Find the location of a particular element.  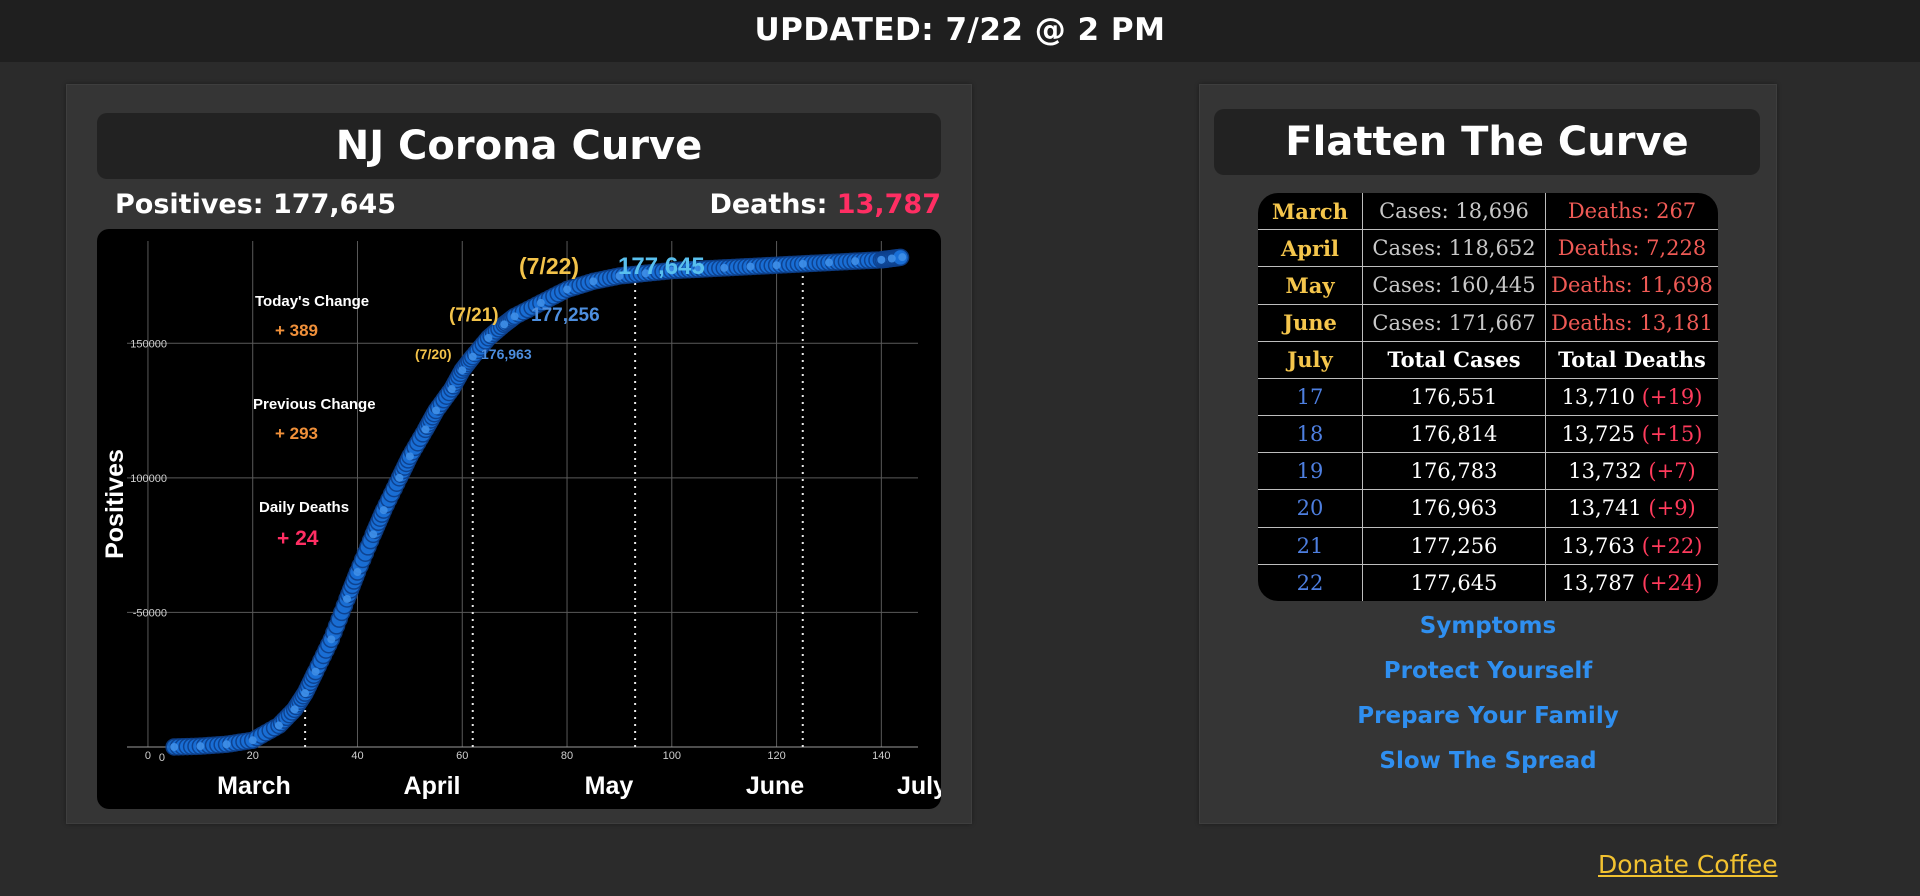

curve-panel-title: NJ Corona Curve is located at coordinates (519, 146).